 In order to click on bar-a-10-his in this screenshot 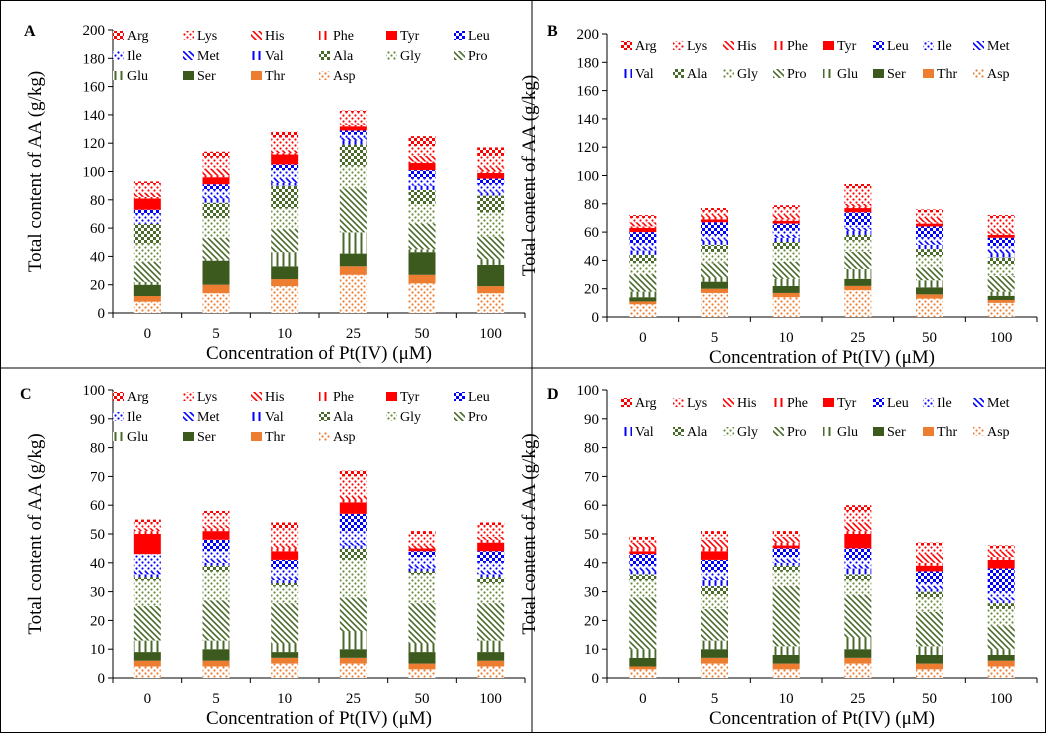, I will do `click(285, 152)`.